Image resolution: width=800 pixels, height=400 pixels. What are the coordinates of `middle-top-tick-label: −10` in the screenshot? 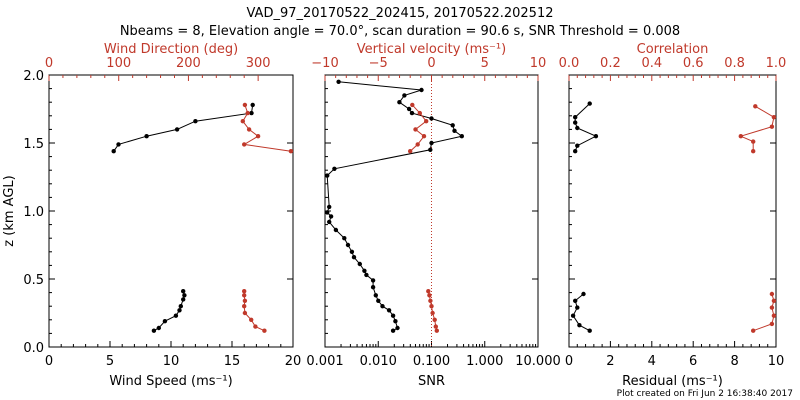 It's located at (324, 63).